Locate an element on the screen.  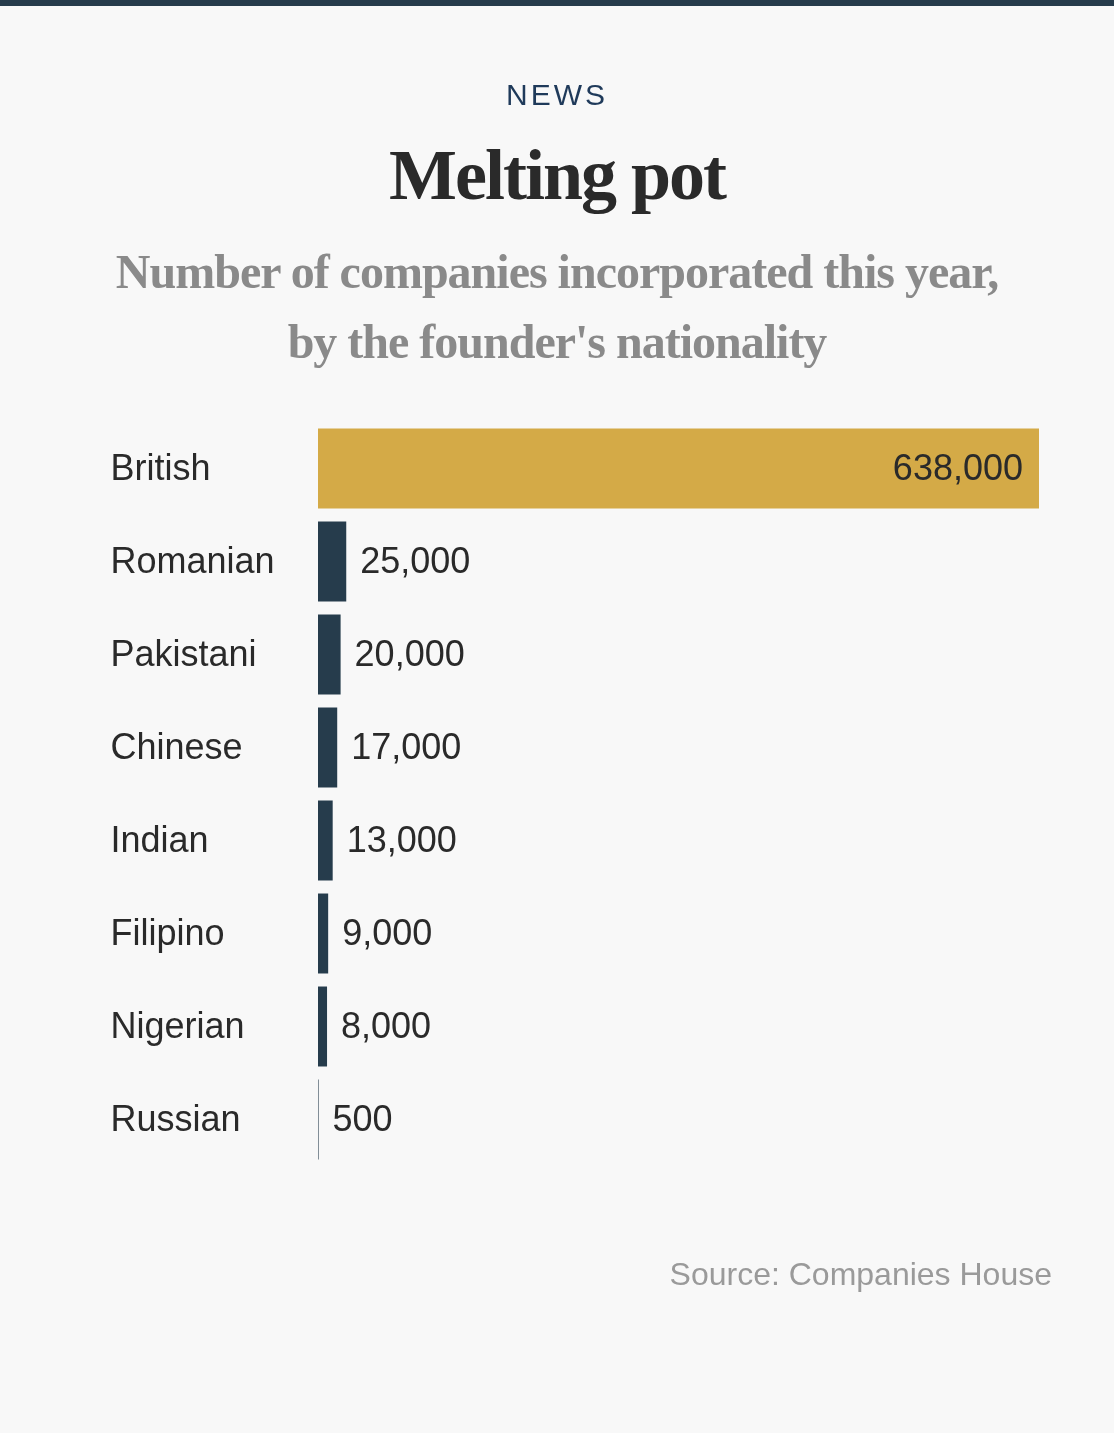
chart-title: Melting pot is located at coordinates (558, 175).